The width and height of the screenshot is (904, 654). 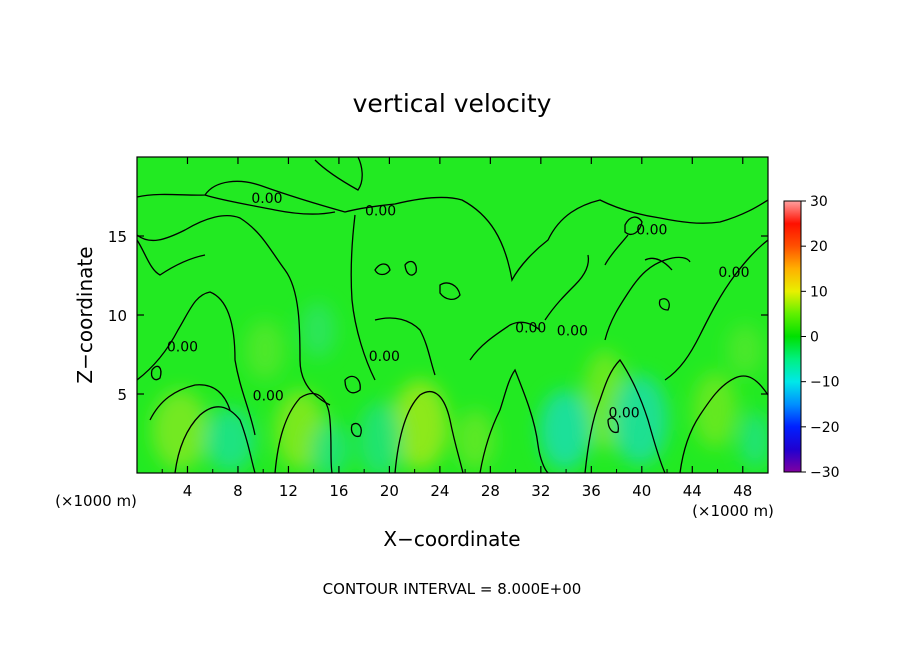 I want to click on x-tick-label: 32, so click(x=540, y=491).